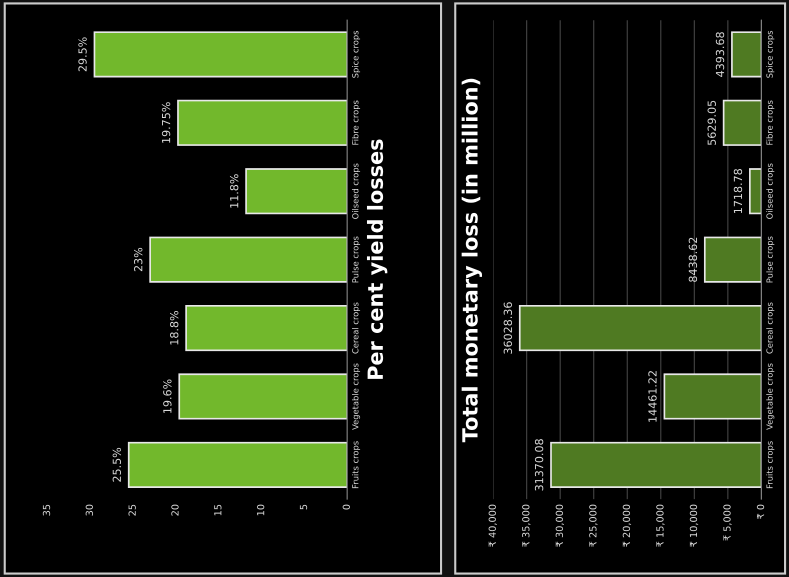 The image size is (789, 577). What do you see at coordinates (89, 510) in the screenshot?
I see `x-tick-label: 30` at bounding box center [89, 510].